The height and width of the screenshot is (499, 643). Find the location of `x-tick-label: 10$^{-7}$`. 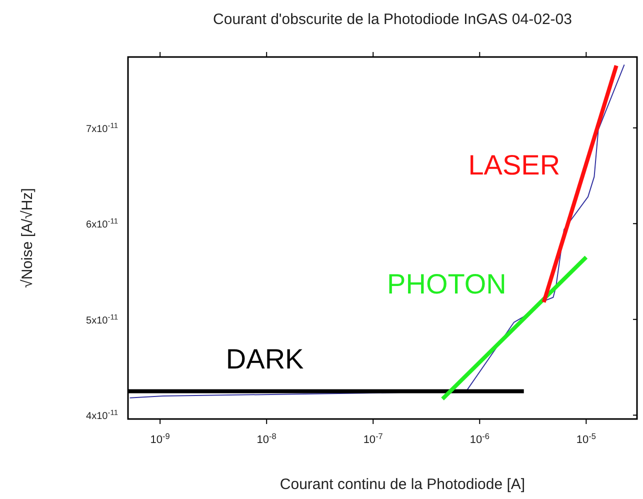

x-tick-label: 10$^{-7}$ is located at coordinates (373, 439).